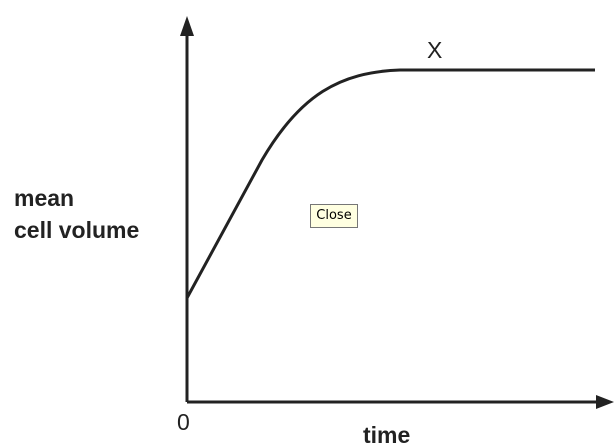 The width and height of the screenshot is (615, 446). Describe the element at coordinates (334, 216) in the screenshot. I see `close-button: Close` at that location.